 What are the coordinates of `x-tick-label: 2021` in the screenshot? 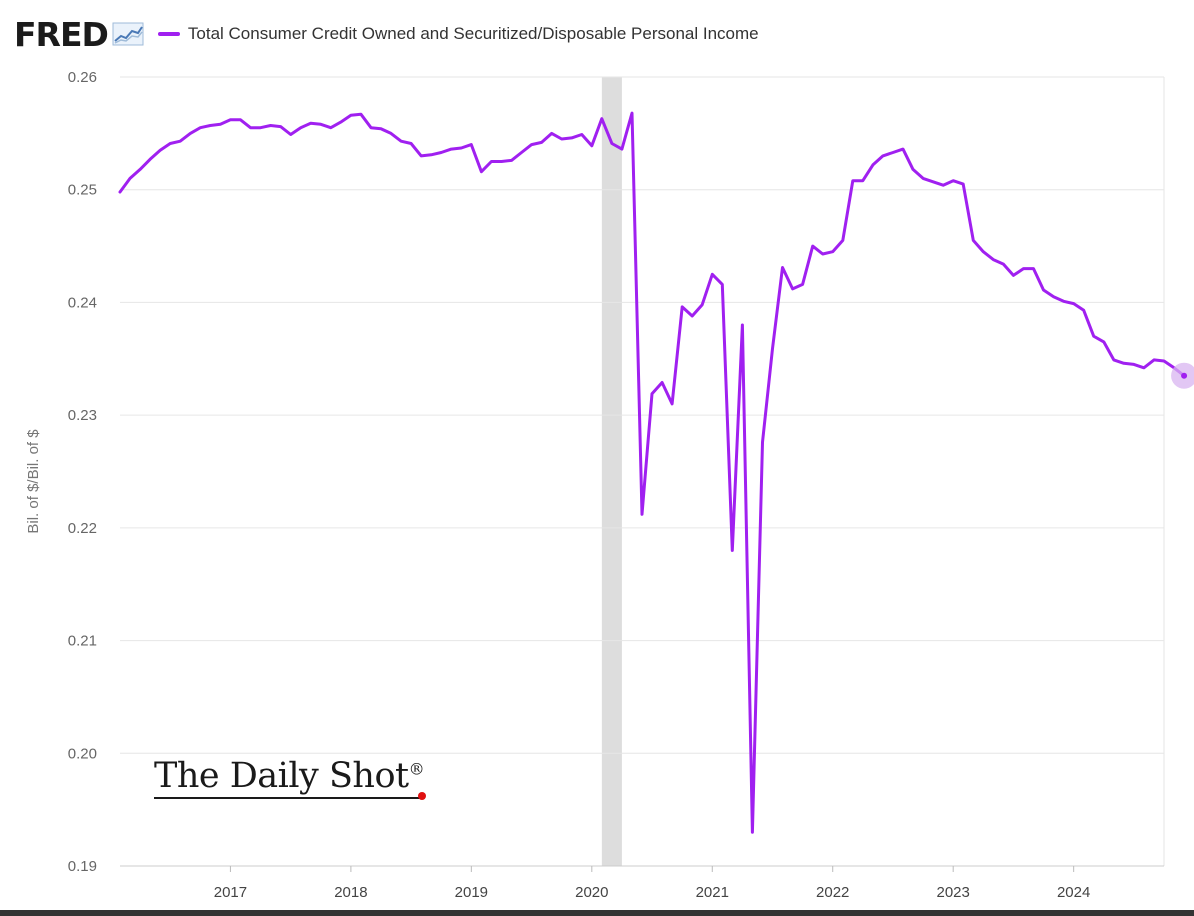 It's located at (712, 892).